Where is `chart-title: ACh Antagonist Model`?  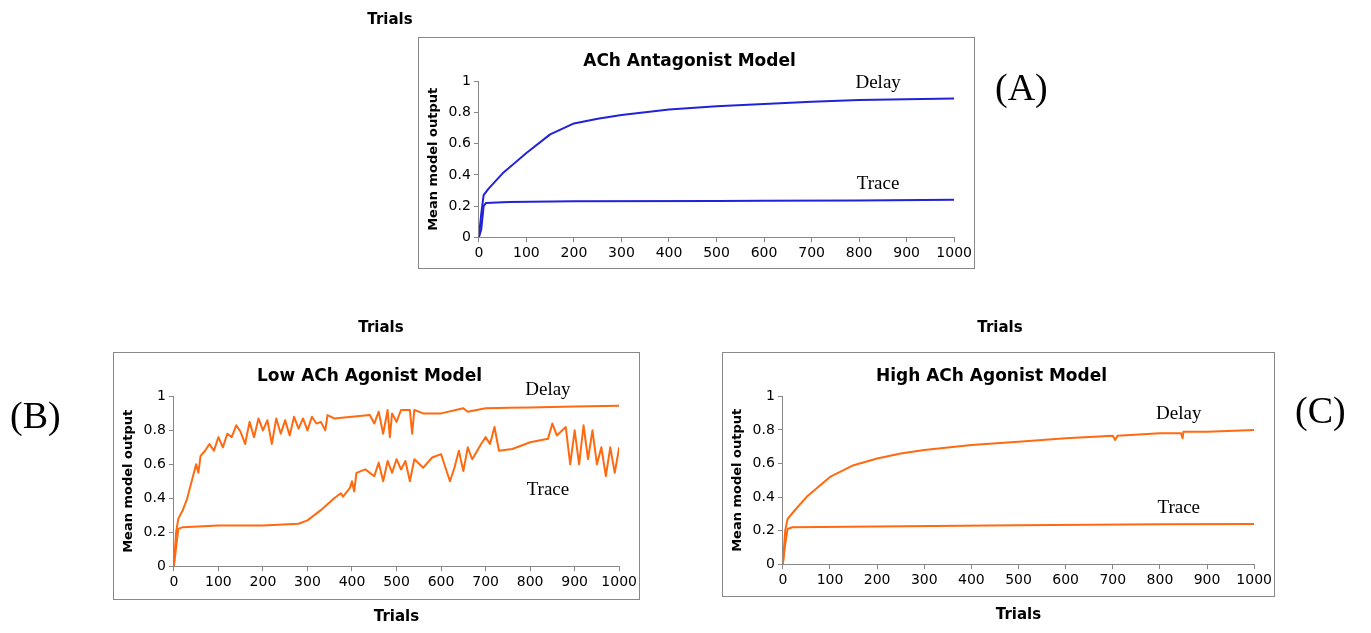 chart-title: ACh Antagonist Model is located at coordinates (689, 59).